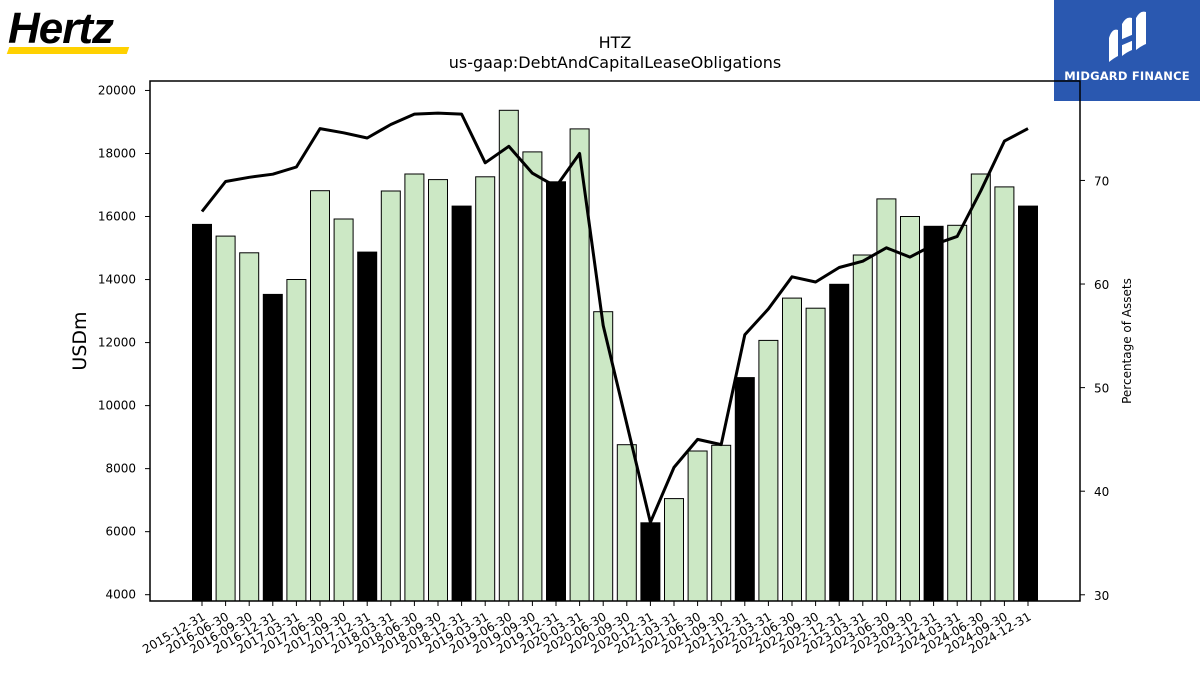  What do you see at coordinates (1101, 389) in the screenshot?
I see `y2-tick-label: 50` at bounding box center [1101, 389].